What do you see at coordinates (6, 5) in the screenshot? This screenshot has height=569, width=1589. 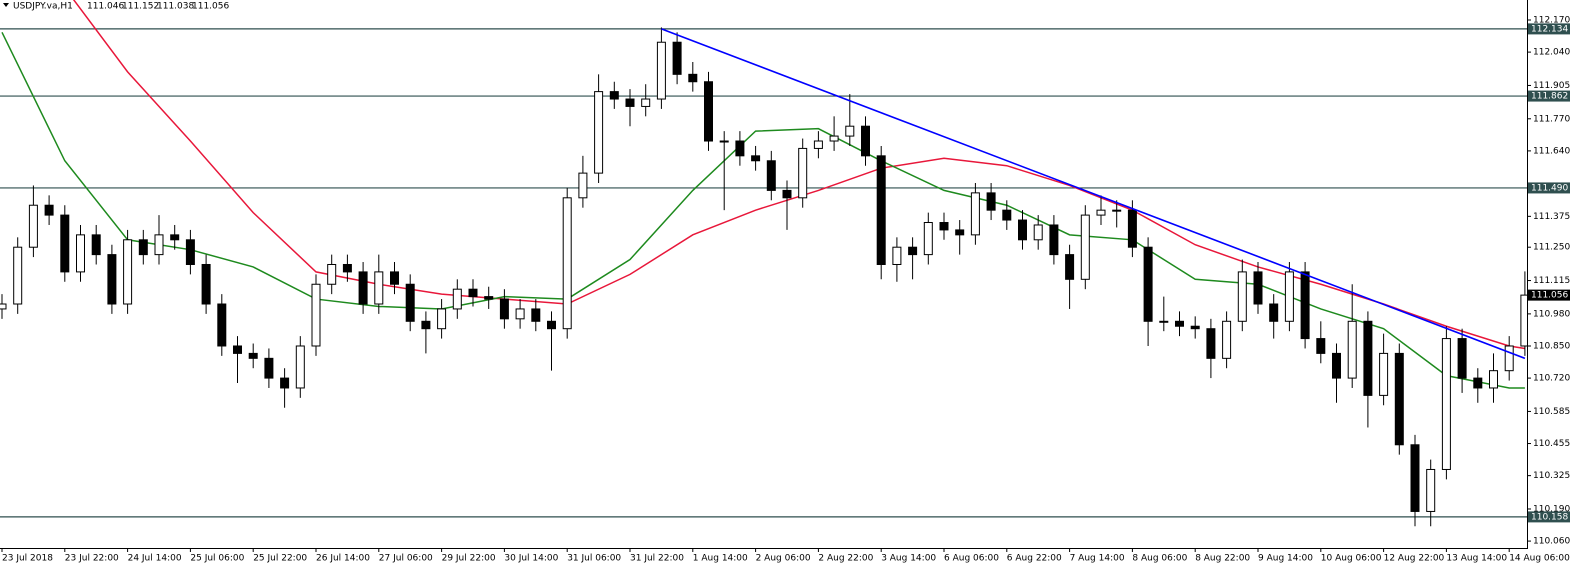 I see `menu-arrow` at bounding box center [6, 5].